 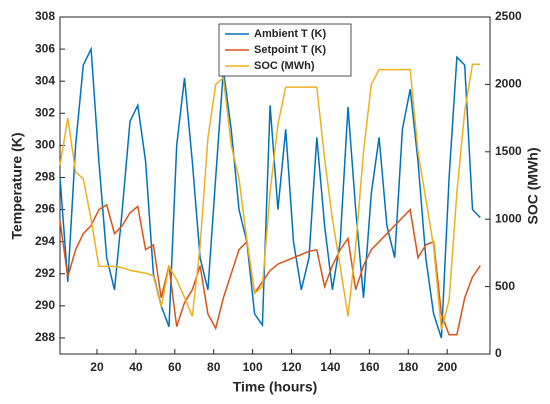 I want to click on y-tick-label: 288, so click(x=45, y=337).